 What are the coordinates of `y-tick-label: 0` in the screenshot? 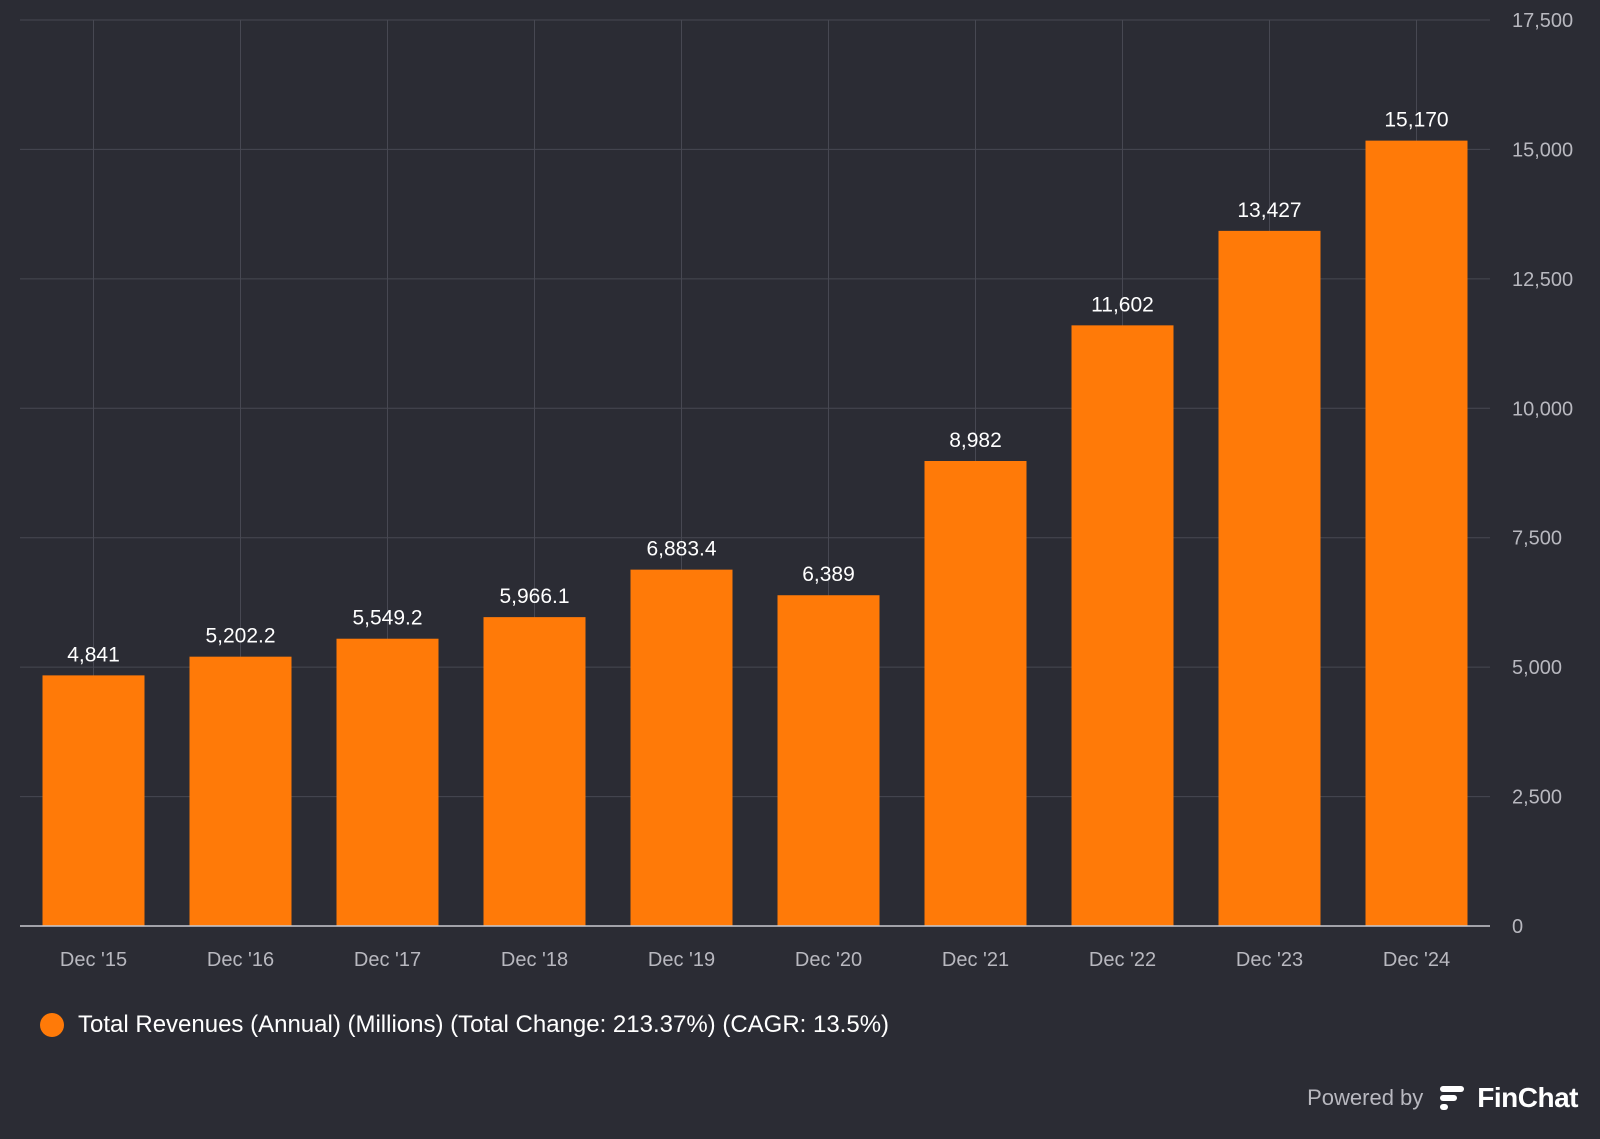 It's located at (1517, 927).